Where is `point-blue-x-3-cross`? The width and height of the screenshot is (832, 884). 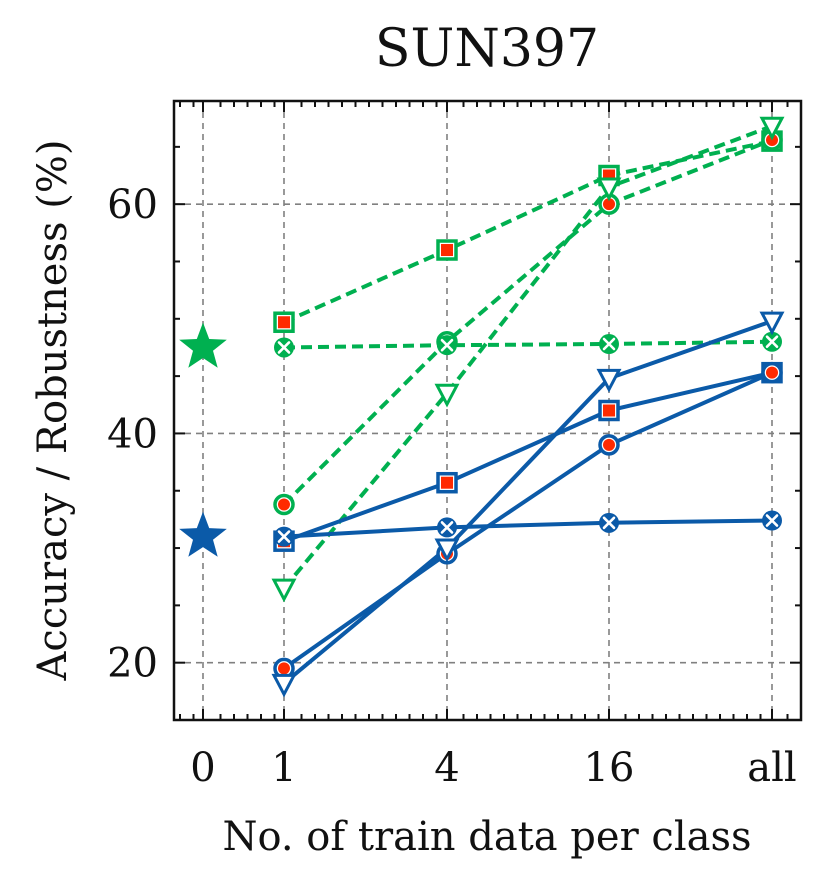
point-blue-x-3-cross is located at coordinates (772, 520).